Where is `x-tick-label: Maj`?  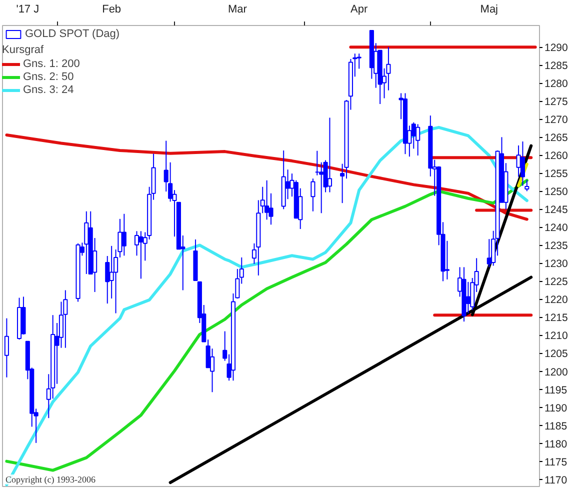
x-tick-label: Maj is located at coordinates (489, 10).